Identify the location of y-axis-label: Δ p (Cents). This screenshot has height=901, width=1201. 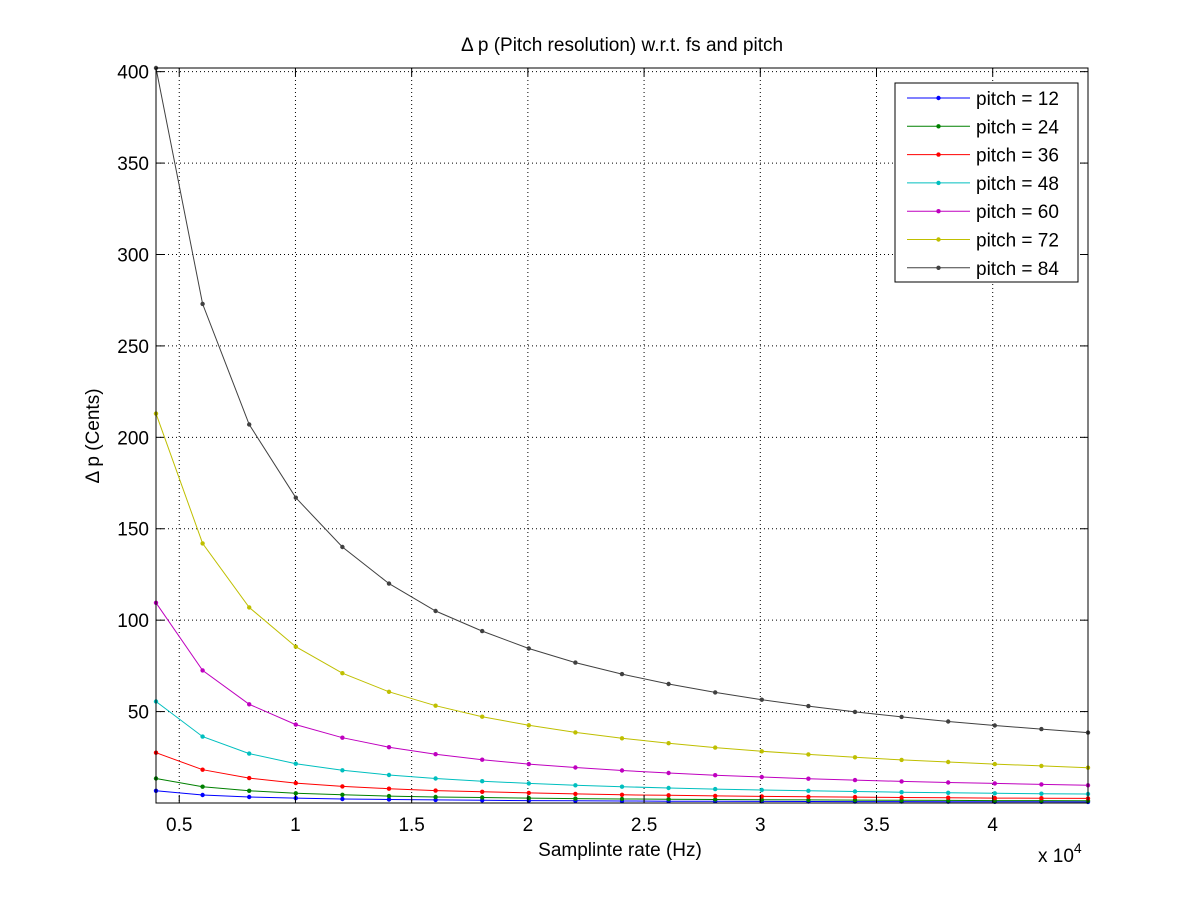
(93, 435).